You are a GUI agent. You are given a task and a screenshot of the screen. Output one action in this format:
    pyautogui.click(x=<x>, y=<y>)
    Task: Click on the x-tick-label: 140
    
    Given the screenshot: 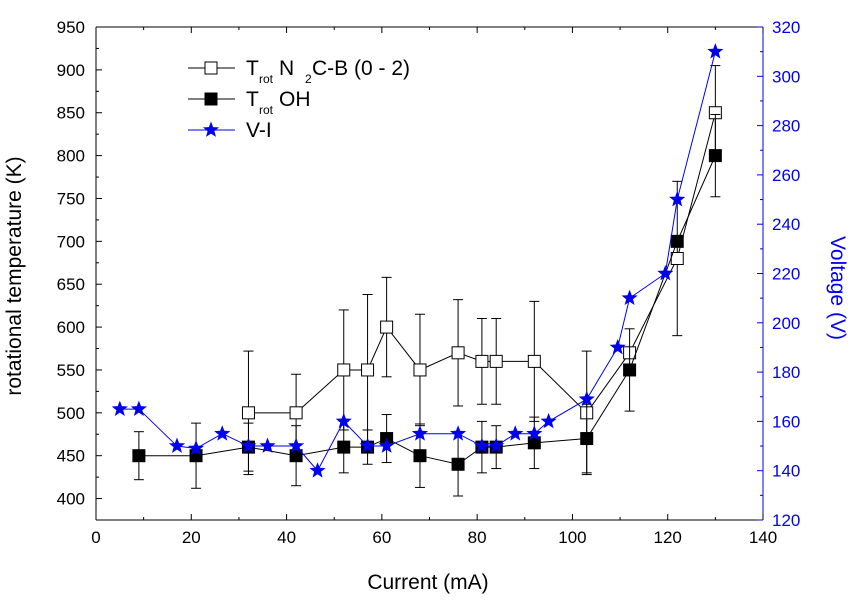 What is the action you would take?
    pyautogui.click(x=763, y=537)
    